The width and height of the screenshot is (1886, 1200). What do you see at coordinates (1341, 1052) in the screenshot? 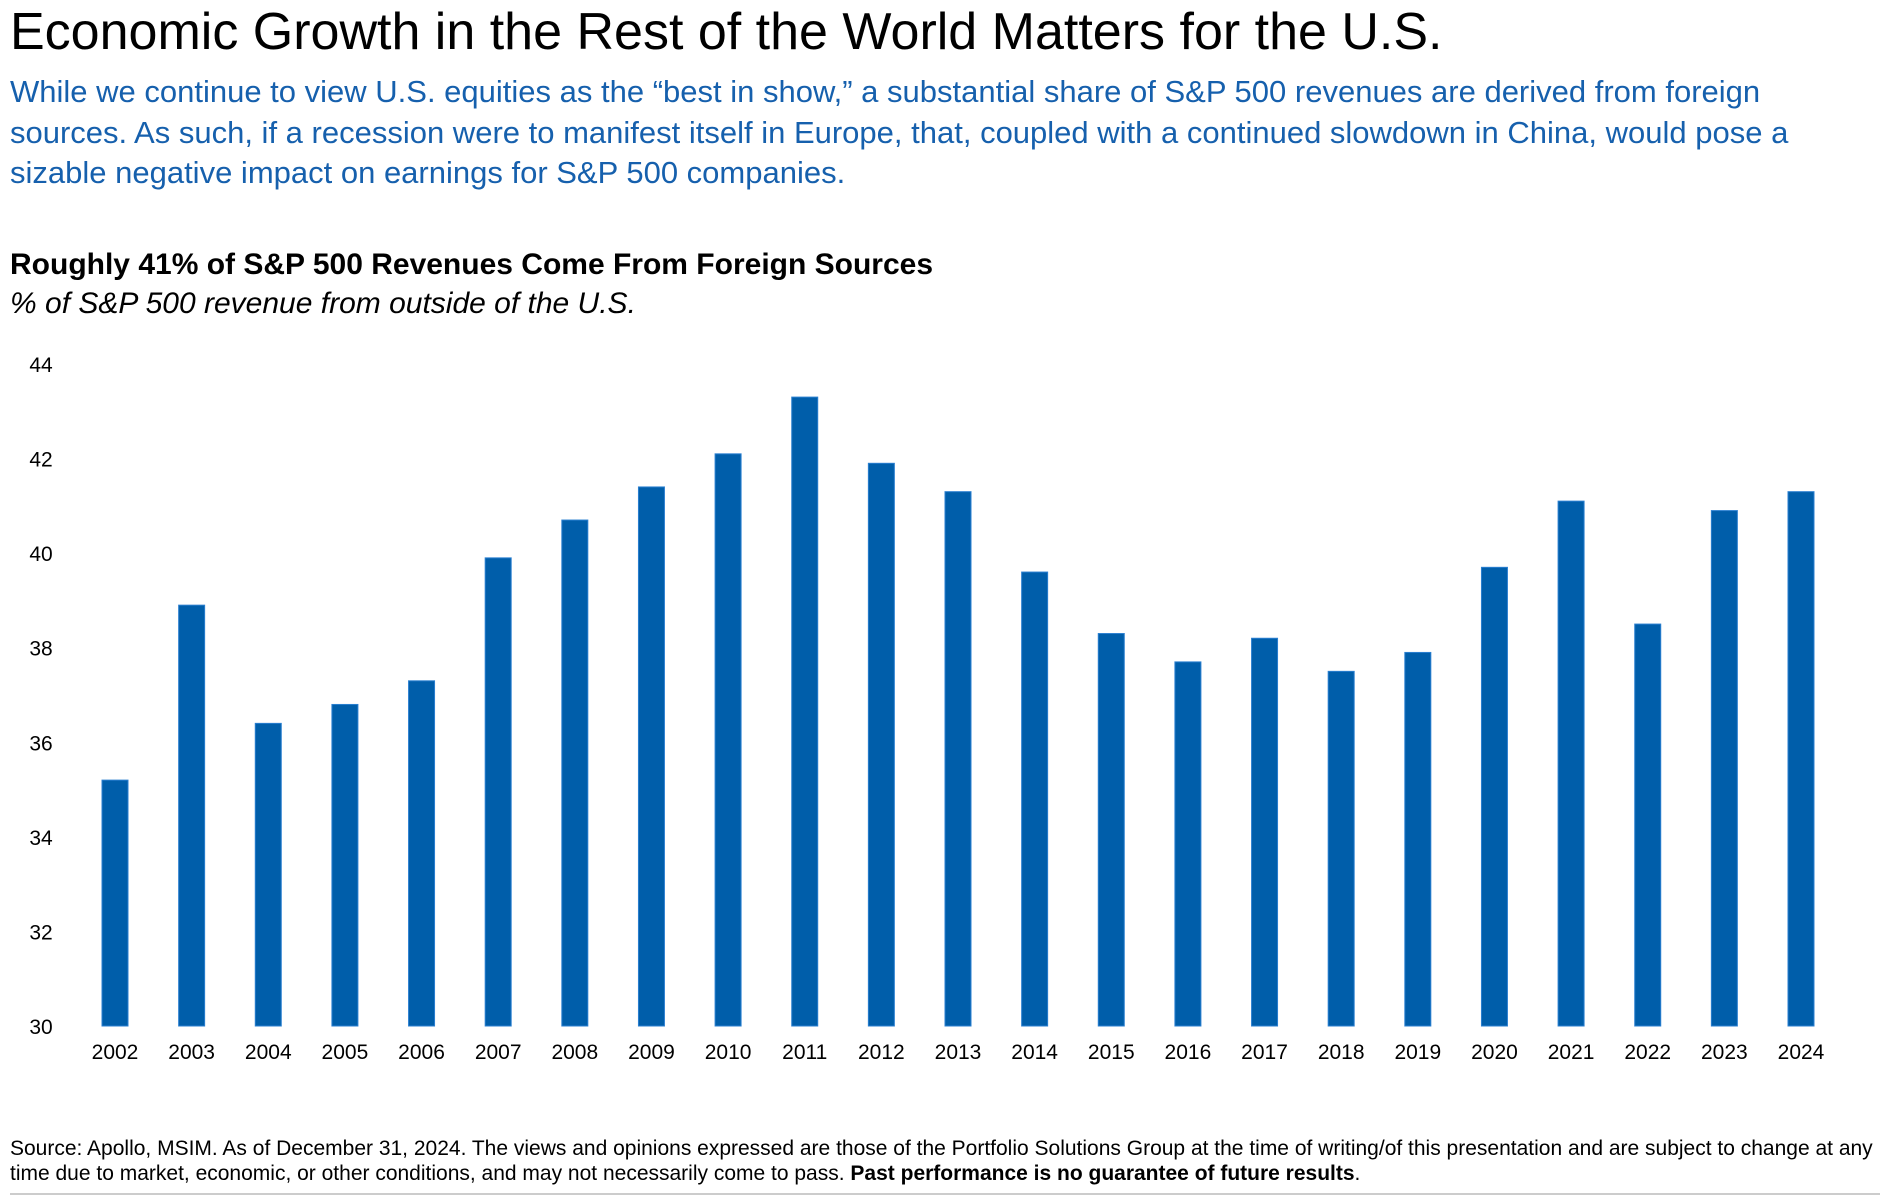
I see `x-tick-label: 2018` at bounding box center [1341, 1052].